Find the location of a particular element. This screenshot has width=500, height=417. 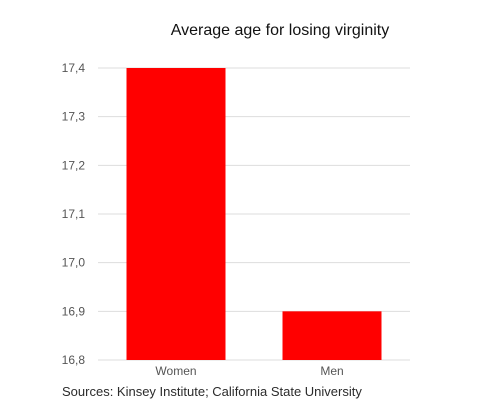

bar-women is located at coordinates (176, 214).